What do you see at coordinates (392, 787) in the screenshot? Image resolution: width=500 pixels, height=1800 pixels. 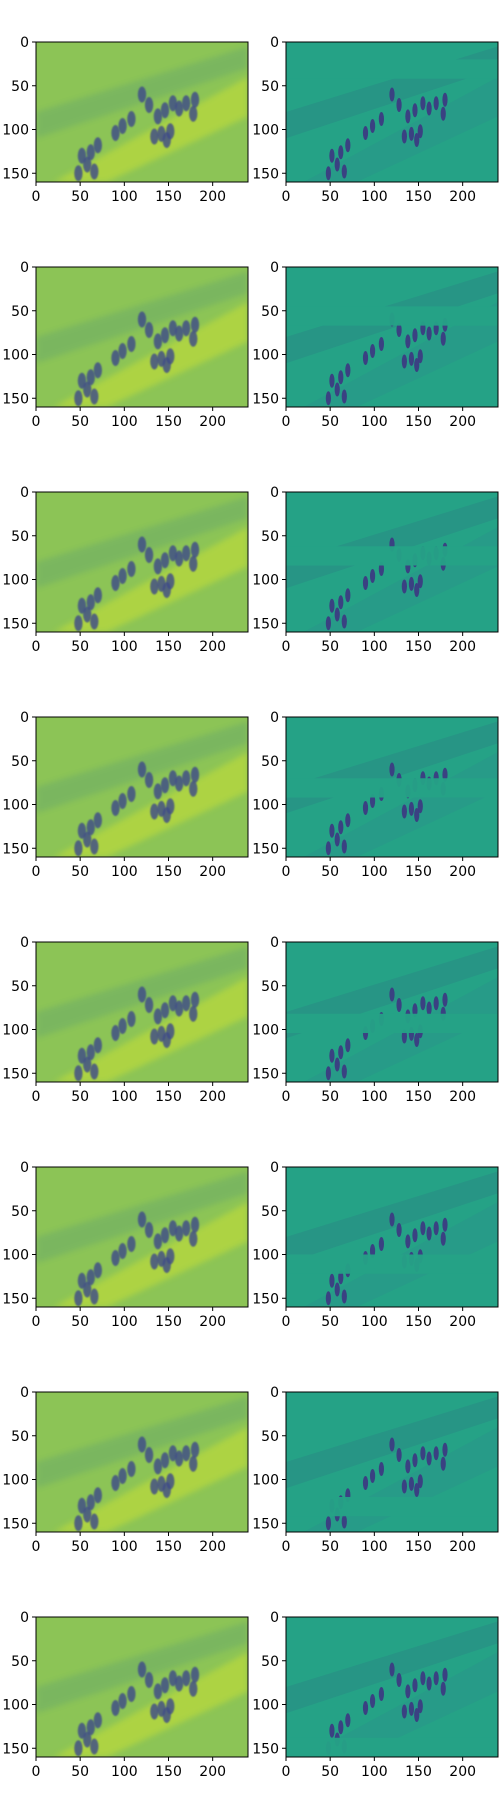 I see `axes-frame` at bounding box center [392, 787].